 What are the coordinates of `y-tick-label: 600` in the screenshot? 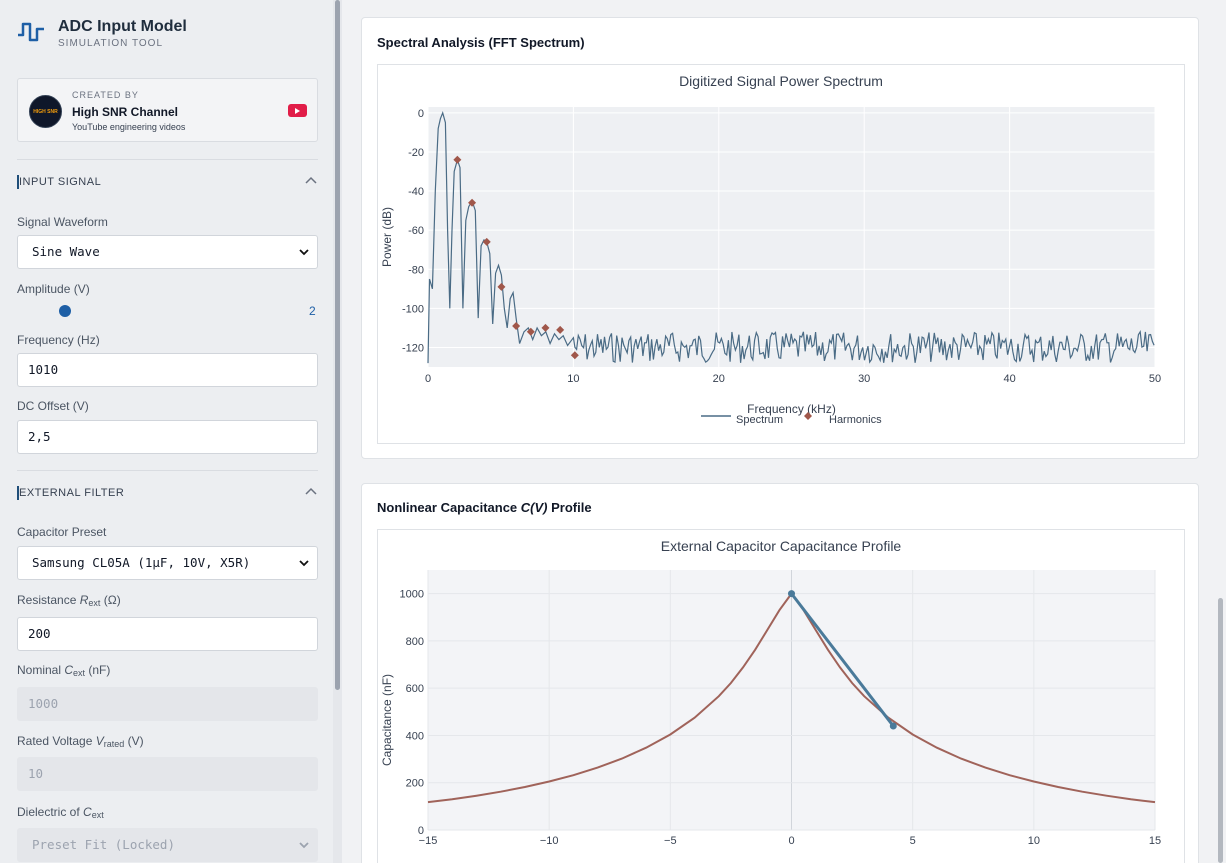 It's located at (415, 689).